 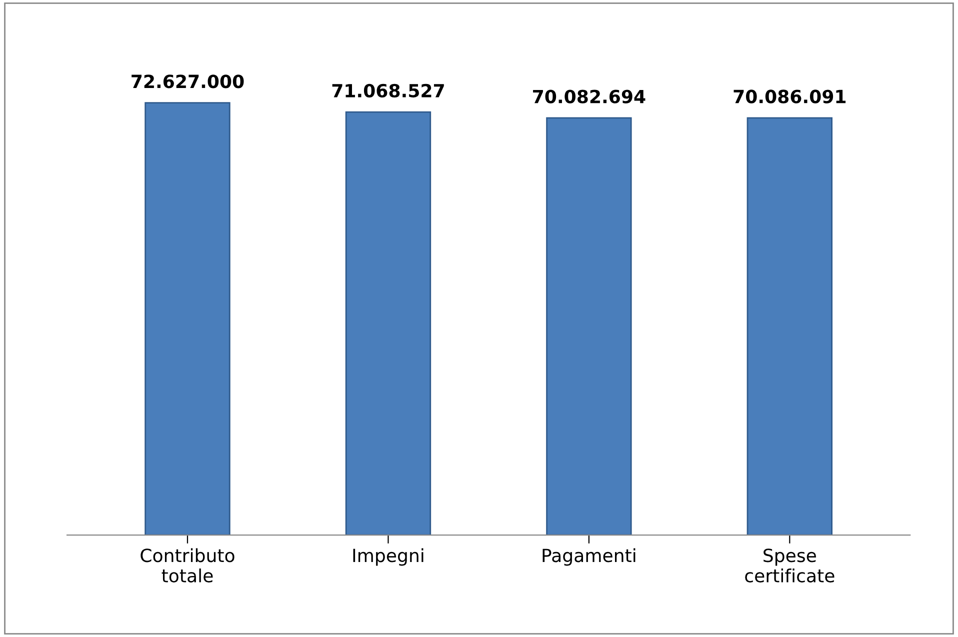 What do you see at coordinates (589, 557) in the screenshot?
I see `x-tick-label: Pagamenti` at bounding box center [589, 557].